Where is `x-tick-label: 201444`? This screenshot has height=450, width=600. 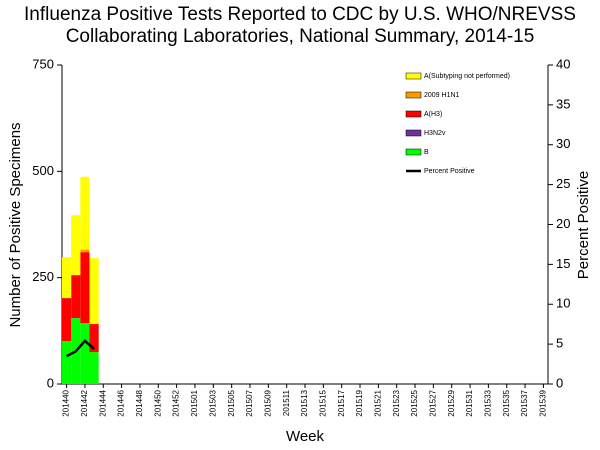
x-tick-label: 201444 is located at coordinates (102, 402).